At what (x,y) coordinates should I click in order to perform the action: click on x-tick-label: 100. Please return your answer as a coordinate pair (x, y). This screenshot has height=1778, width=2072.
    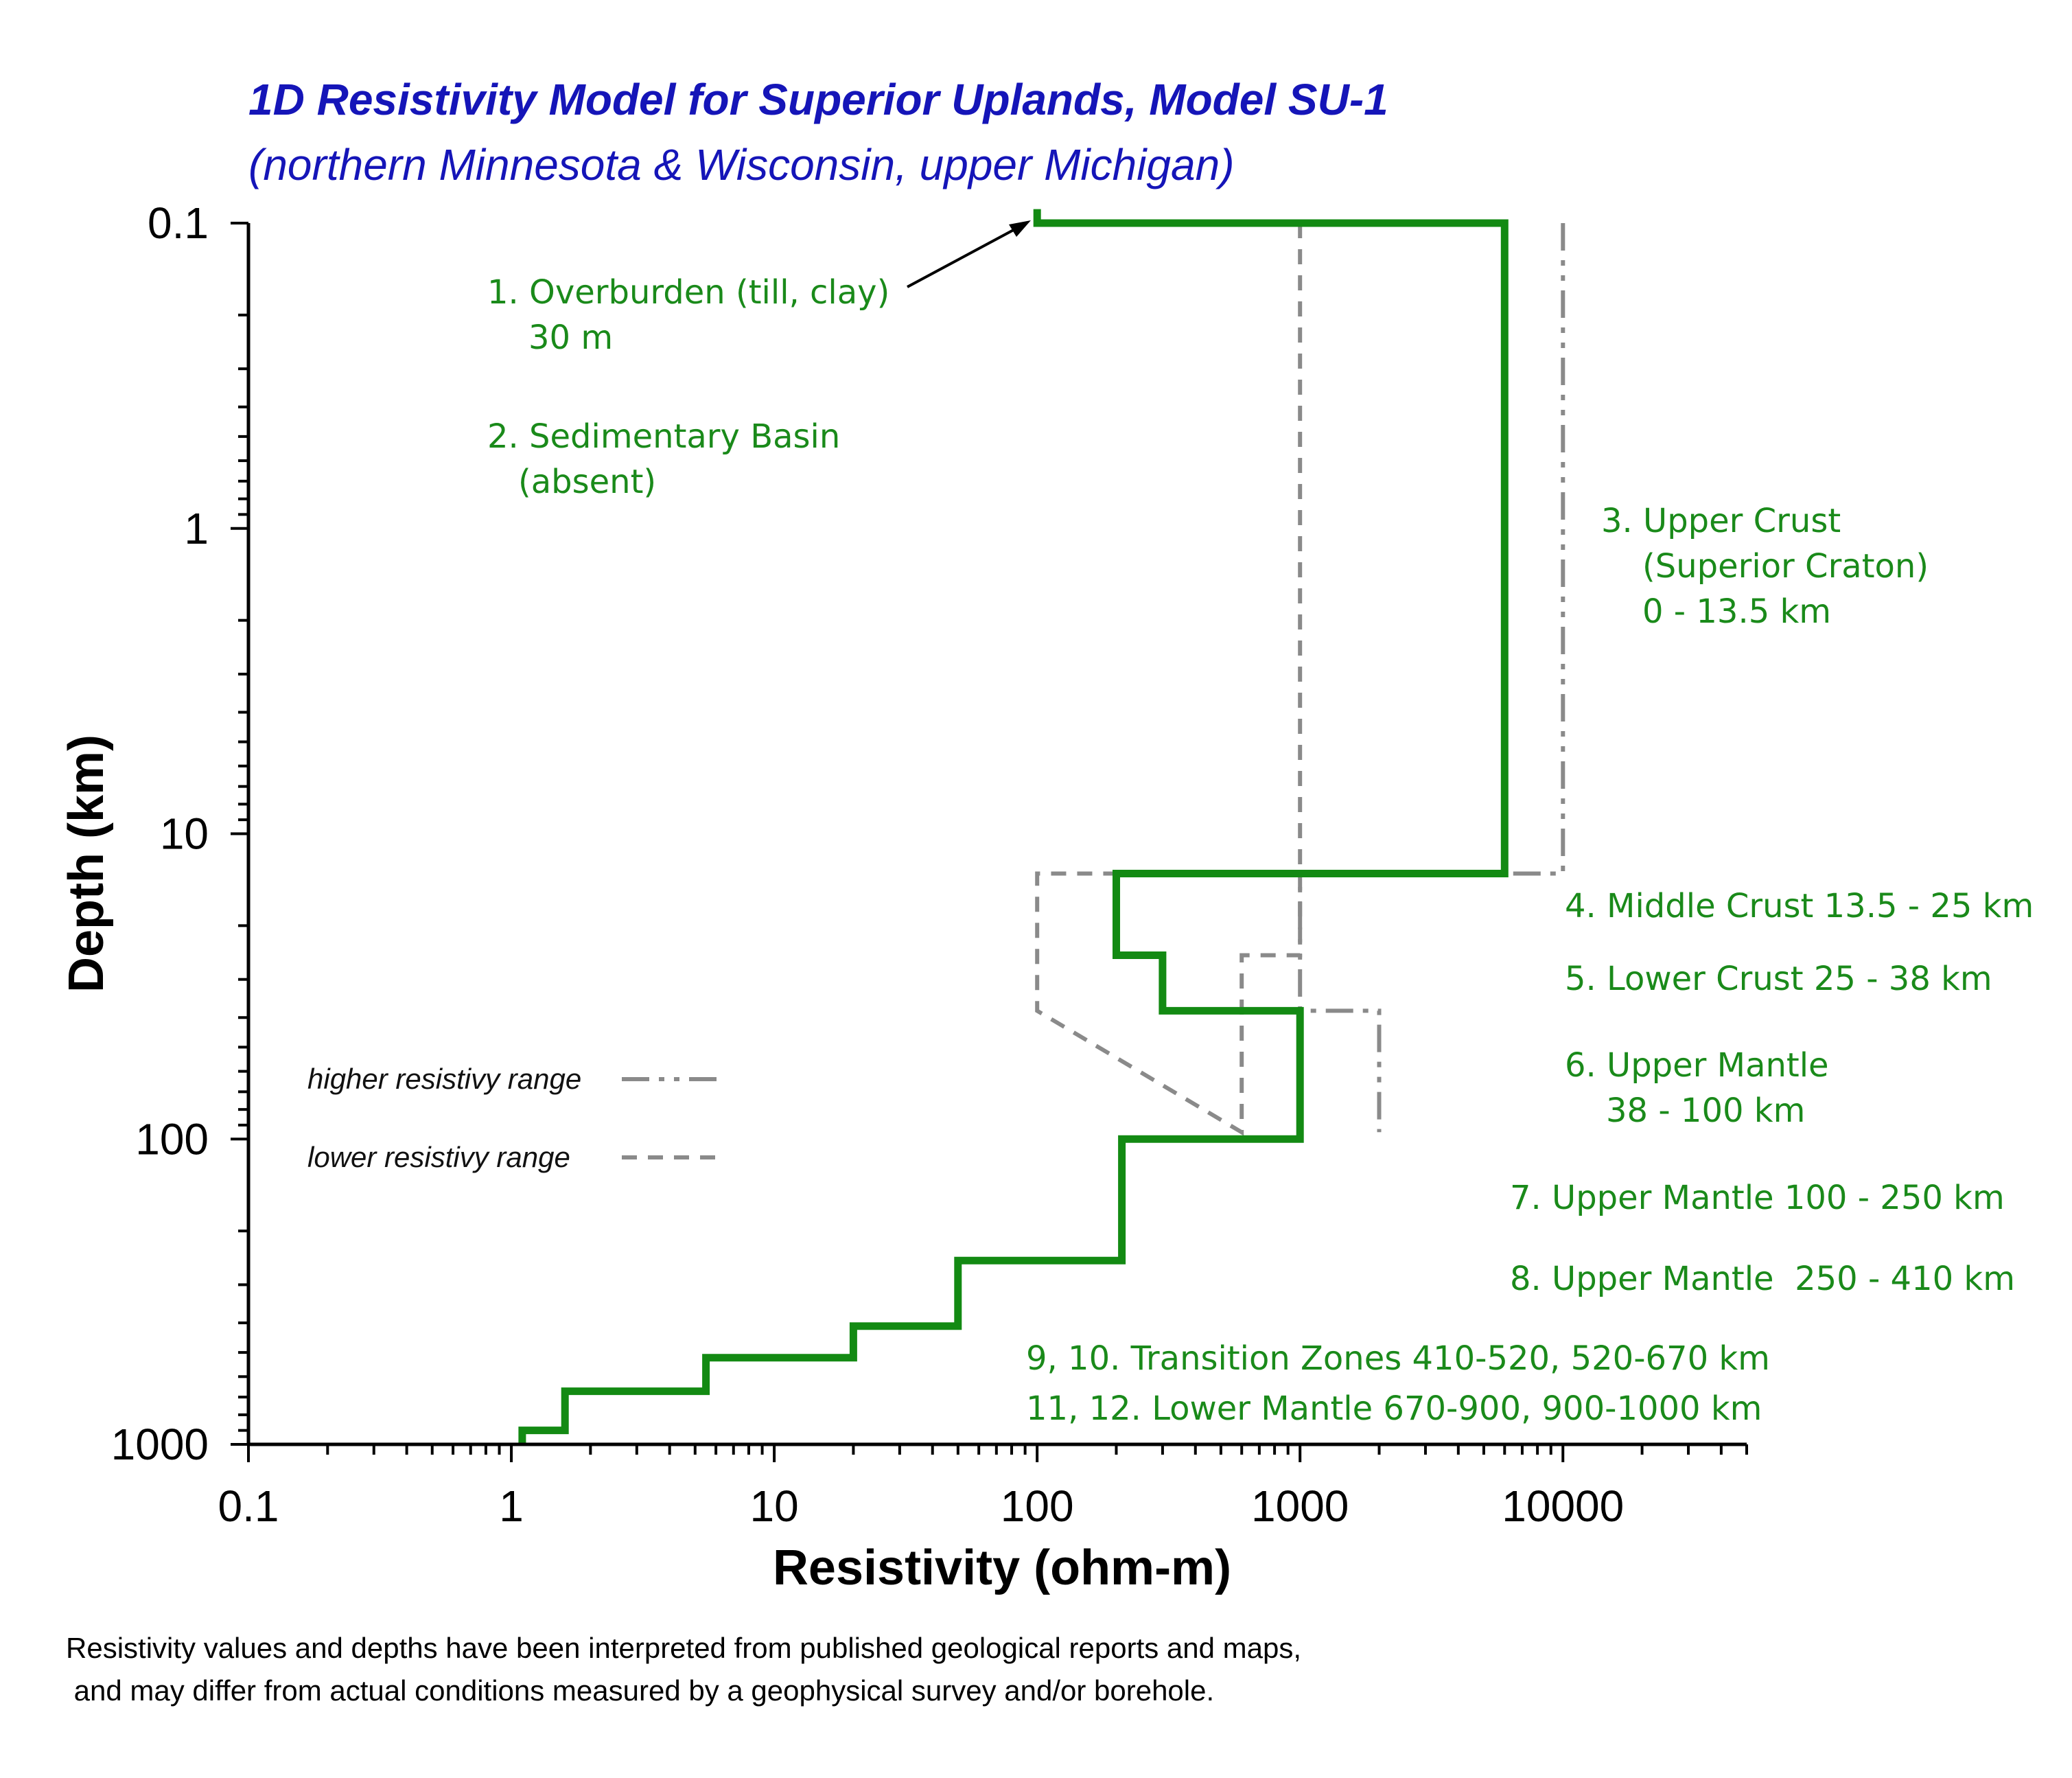
    Looking at the image, I should click on (1037, 1506).